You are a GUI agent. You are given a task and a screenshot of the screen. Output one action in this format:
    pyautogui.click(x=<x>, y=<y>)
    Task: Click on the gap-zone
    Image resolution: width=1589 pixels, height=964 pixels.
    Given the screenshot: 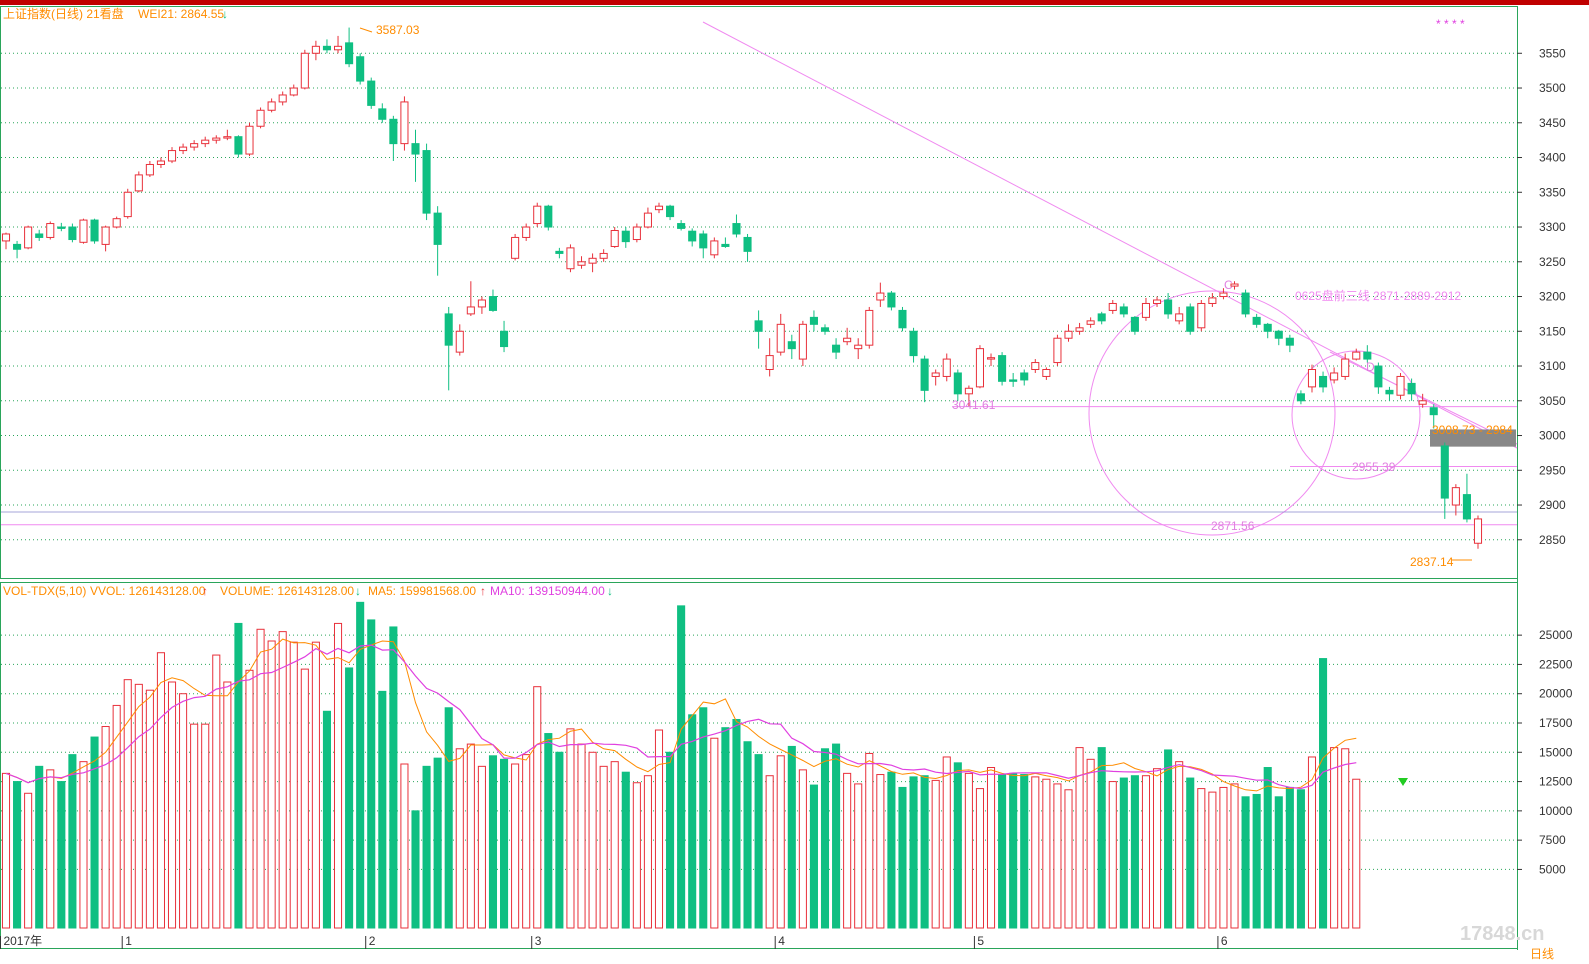 What is the action you would take?
    pyautogui.click(x=1473, y=438)
    